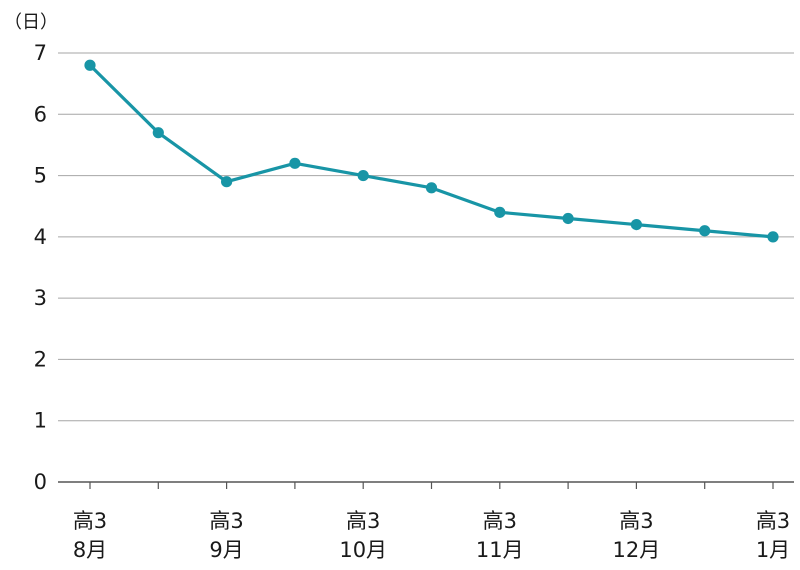 The width and height of the screenshot is (800, 570). I want to click on x-tick-label-line: 10月, so click(363, 550).